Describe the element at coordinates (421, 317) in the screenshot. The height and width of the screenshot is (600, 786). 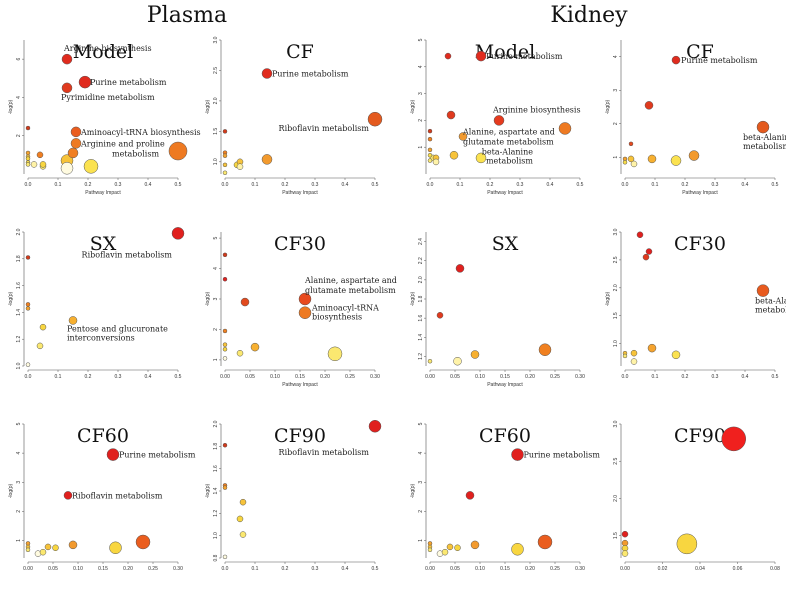
I see `y-tick-label: 1.6` at that location.